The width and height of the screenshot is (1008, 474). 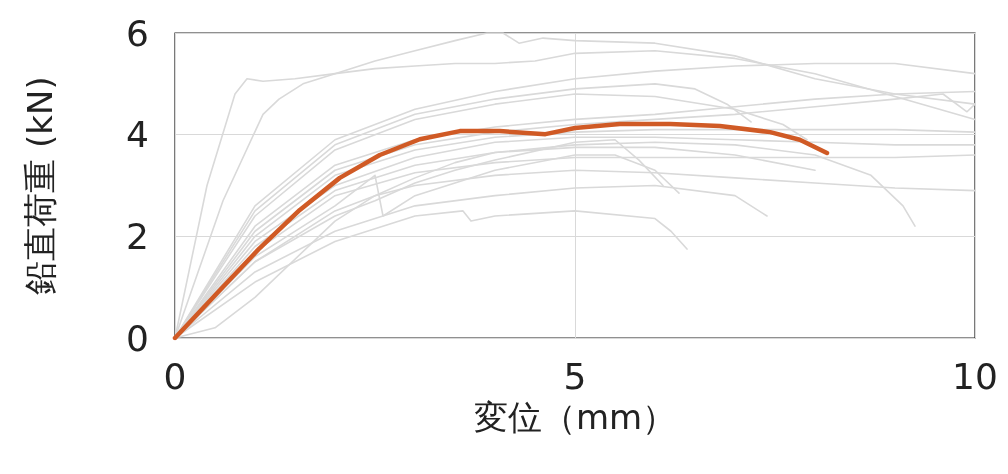 I want to click on y-tick-label: 0, so click(x=137, y=338).